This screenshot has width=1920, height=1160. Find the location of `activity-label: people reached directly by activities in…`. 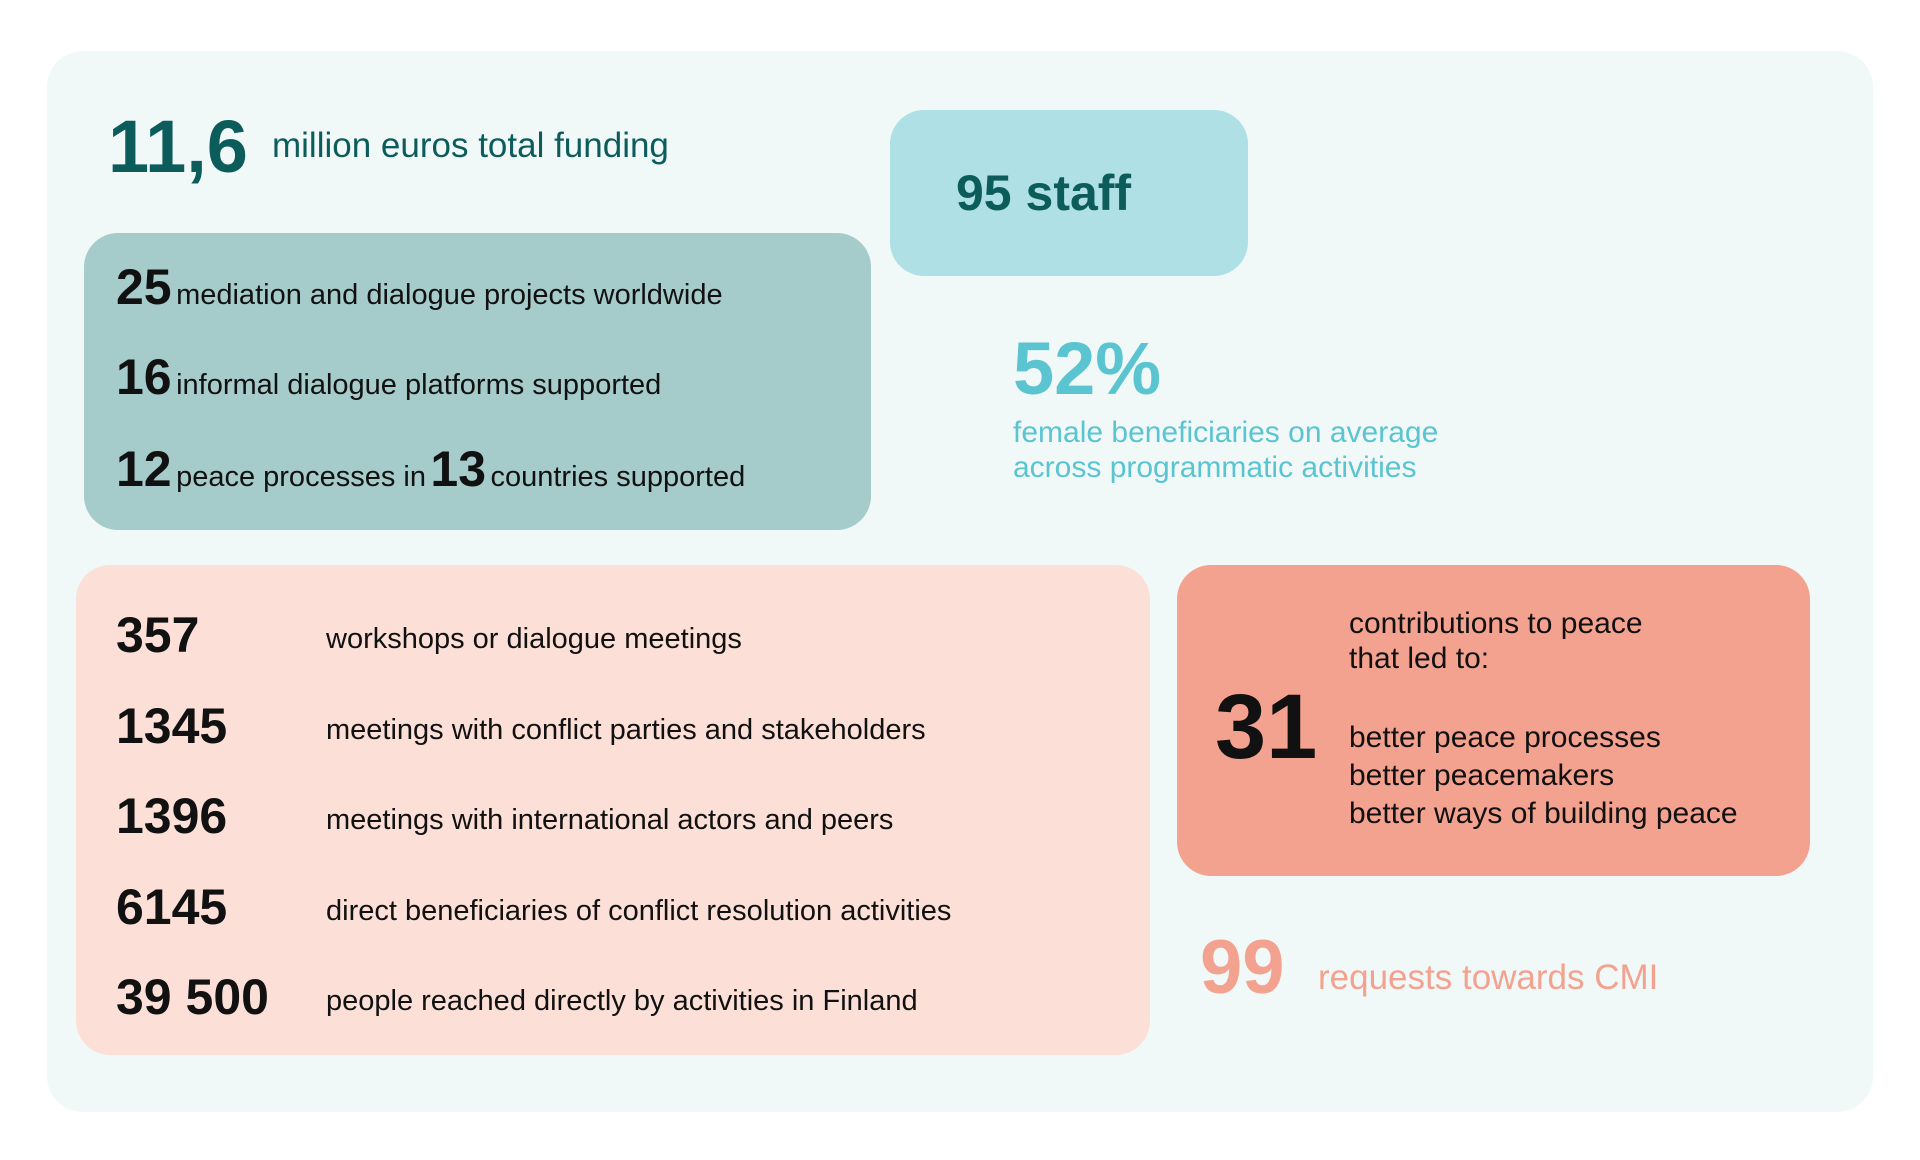

activity-label: people reached directly by activities in… is located at coordinates (622, 1001).